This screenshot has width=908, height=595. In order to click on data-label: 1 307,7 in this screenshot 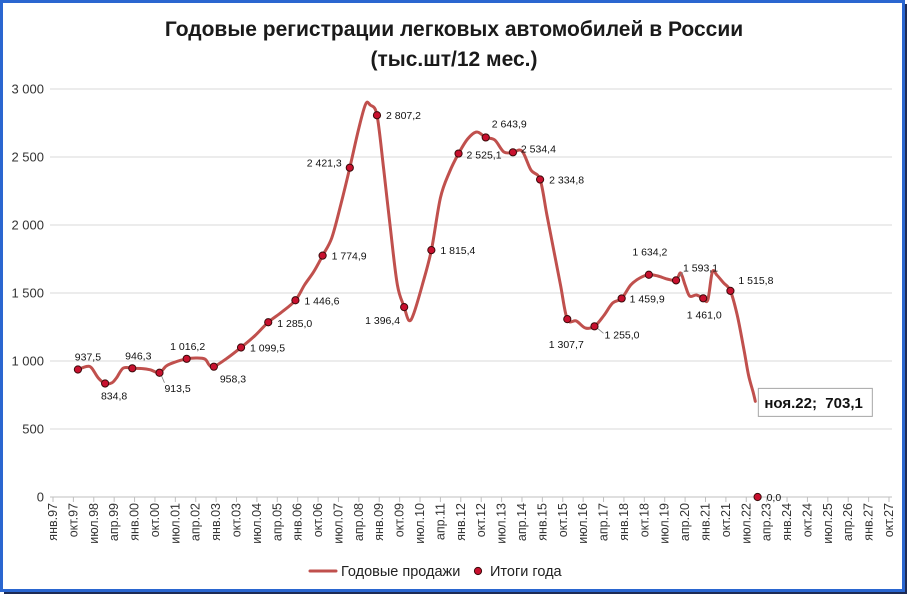, I will do `click(566, 345)`.